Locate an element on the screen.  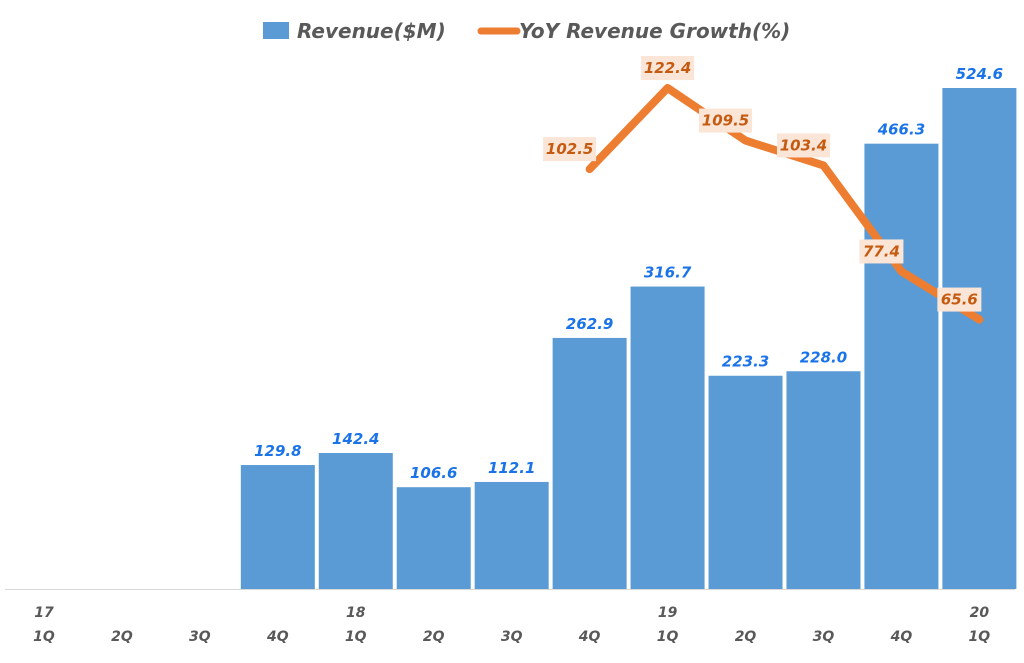
bar-data-label: 142.4 is located at coordinates (355, 439).